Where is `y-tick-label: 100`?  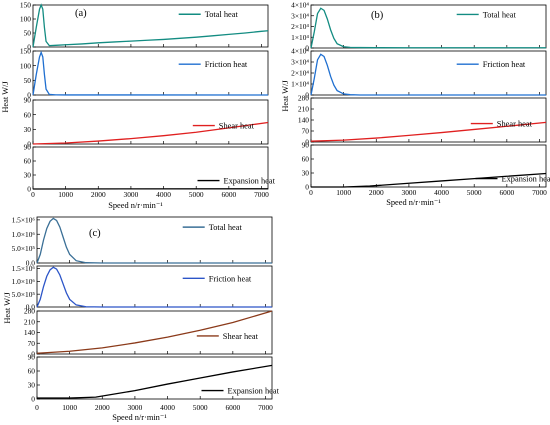
y-tick-label: 100 is located at coordinates (25, 19).